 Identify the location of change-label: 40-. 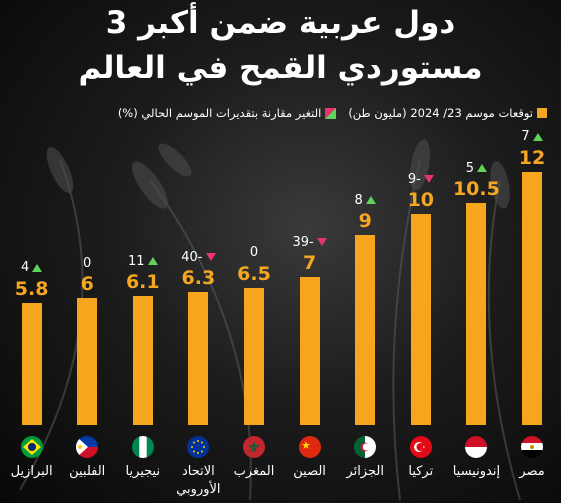
(198, 257).